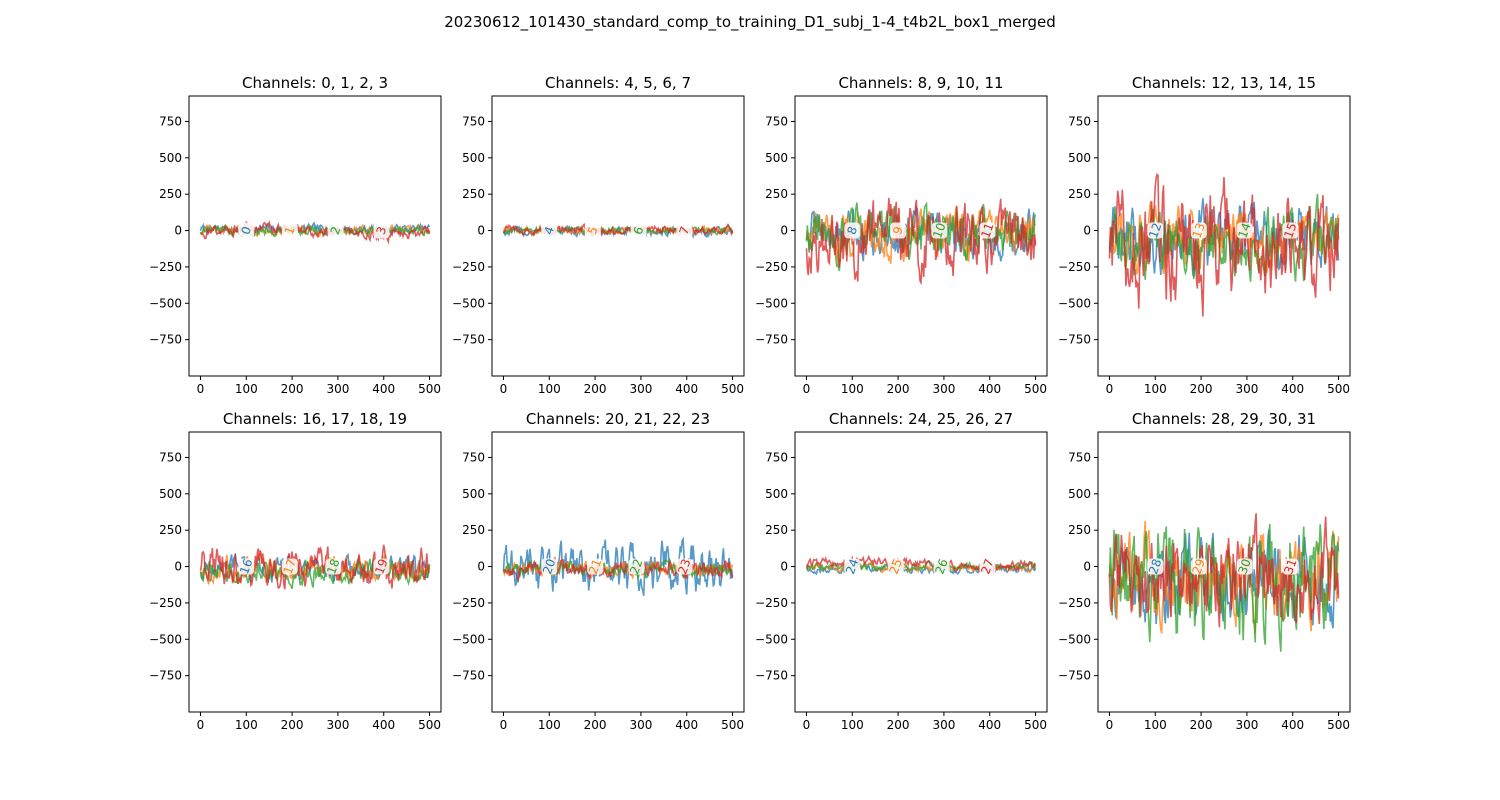  Describe the element at coordinates (618, 419) in the screenshot. I see `subplot-title: Channels: 20, 21, 22, 23` at that location.